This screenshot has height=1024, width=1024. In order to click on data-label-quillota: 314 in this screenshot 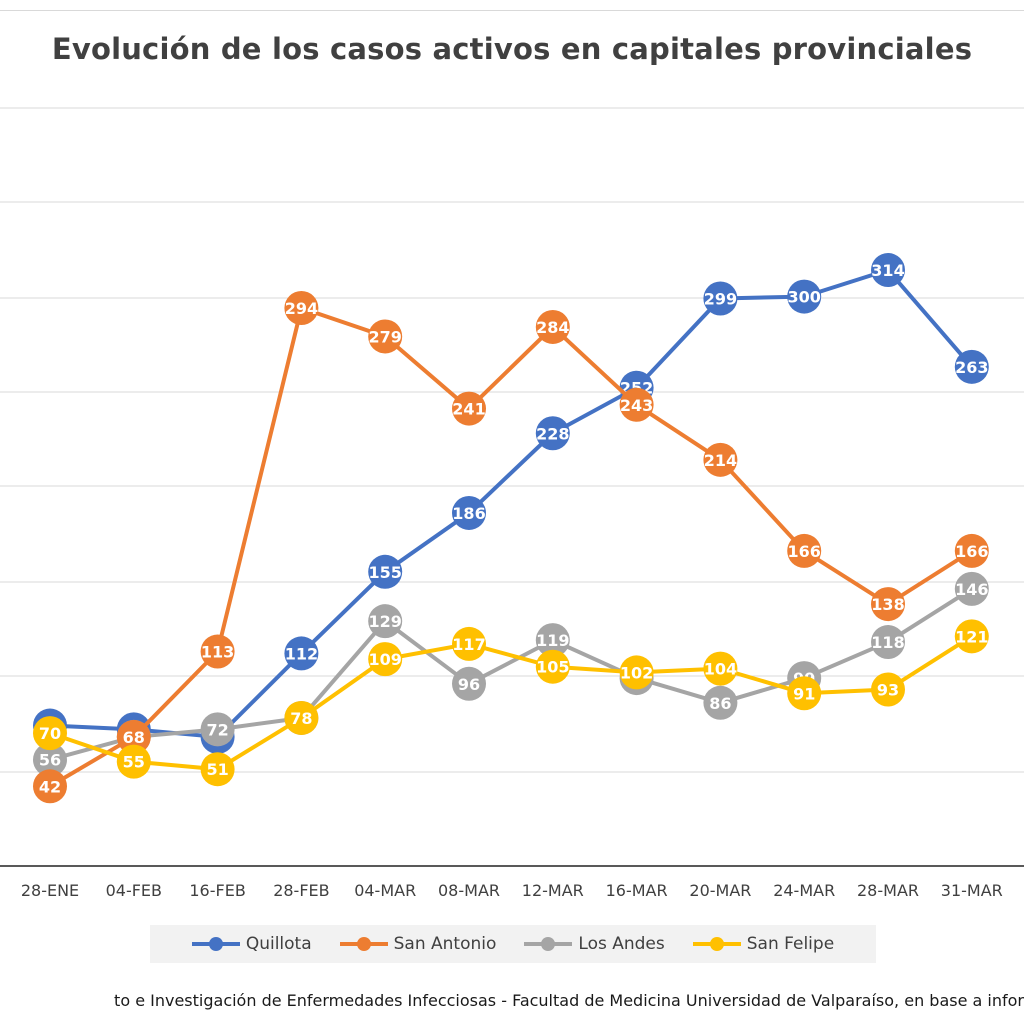, I will do `click(887, 270)`.